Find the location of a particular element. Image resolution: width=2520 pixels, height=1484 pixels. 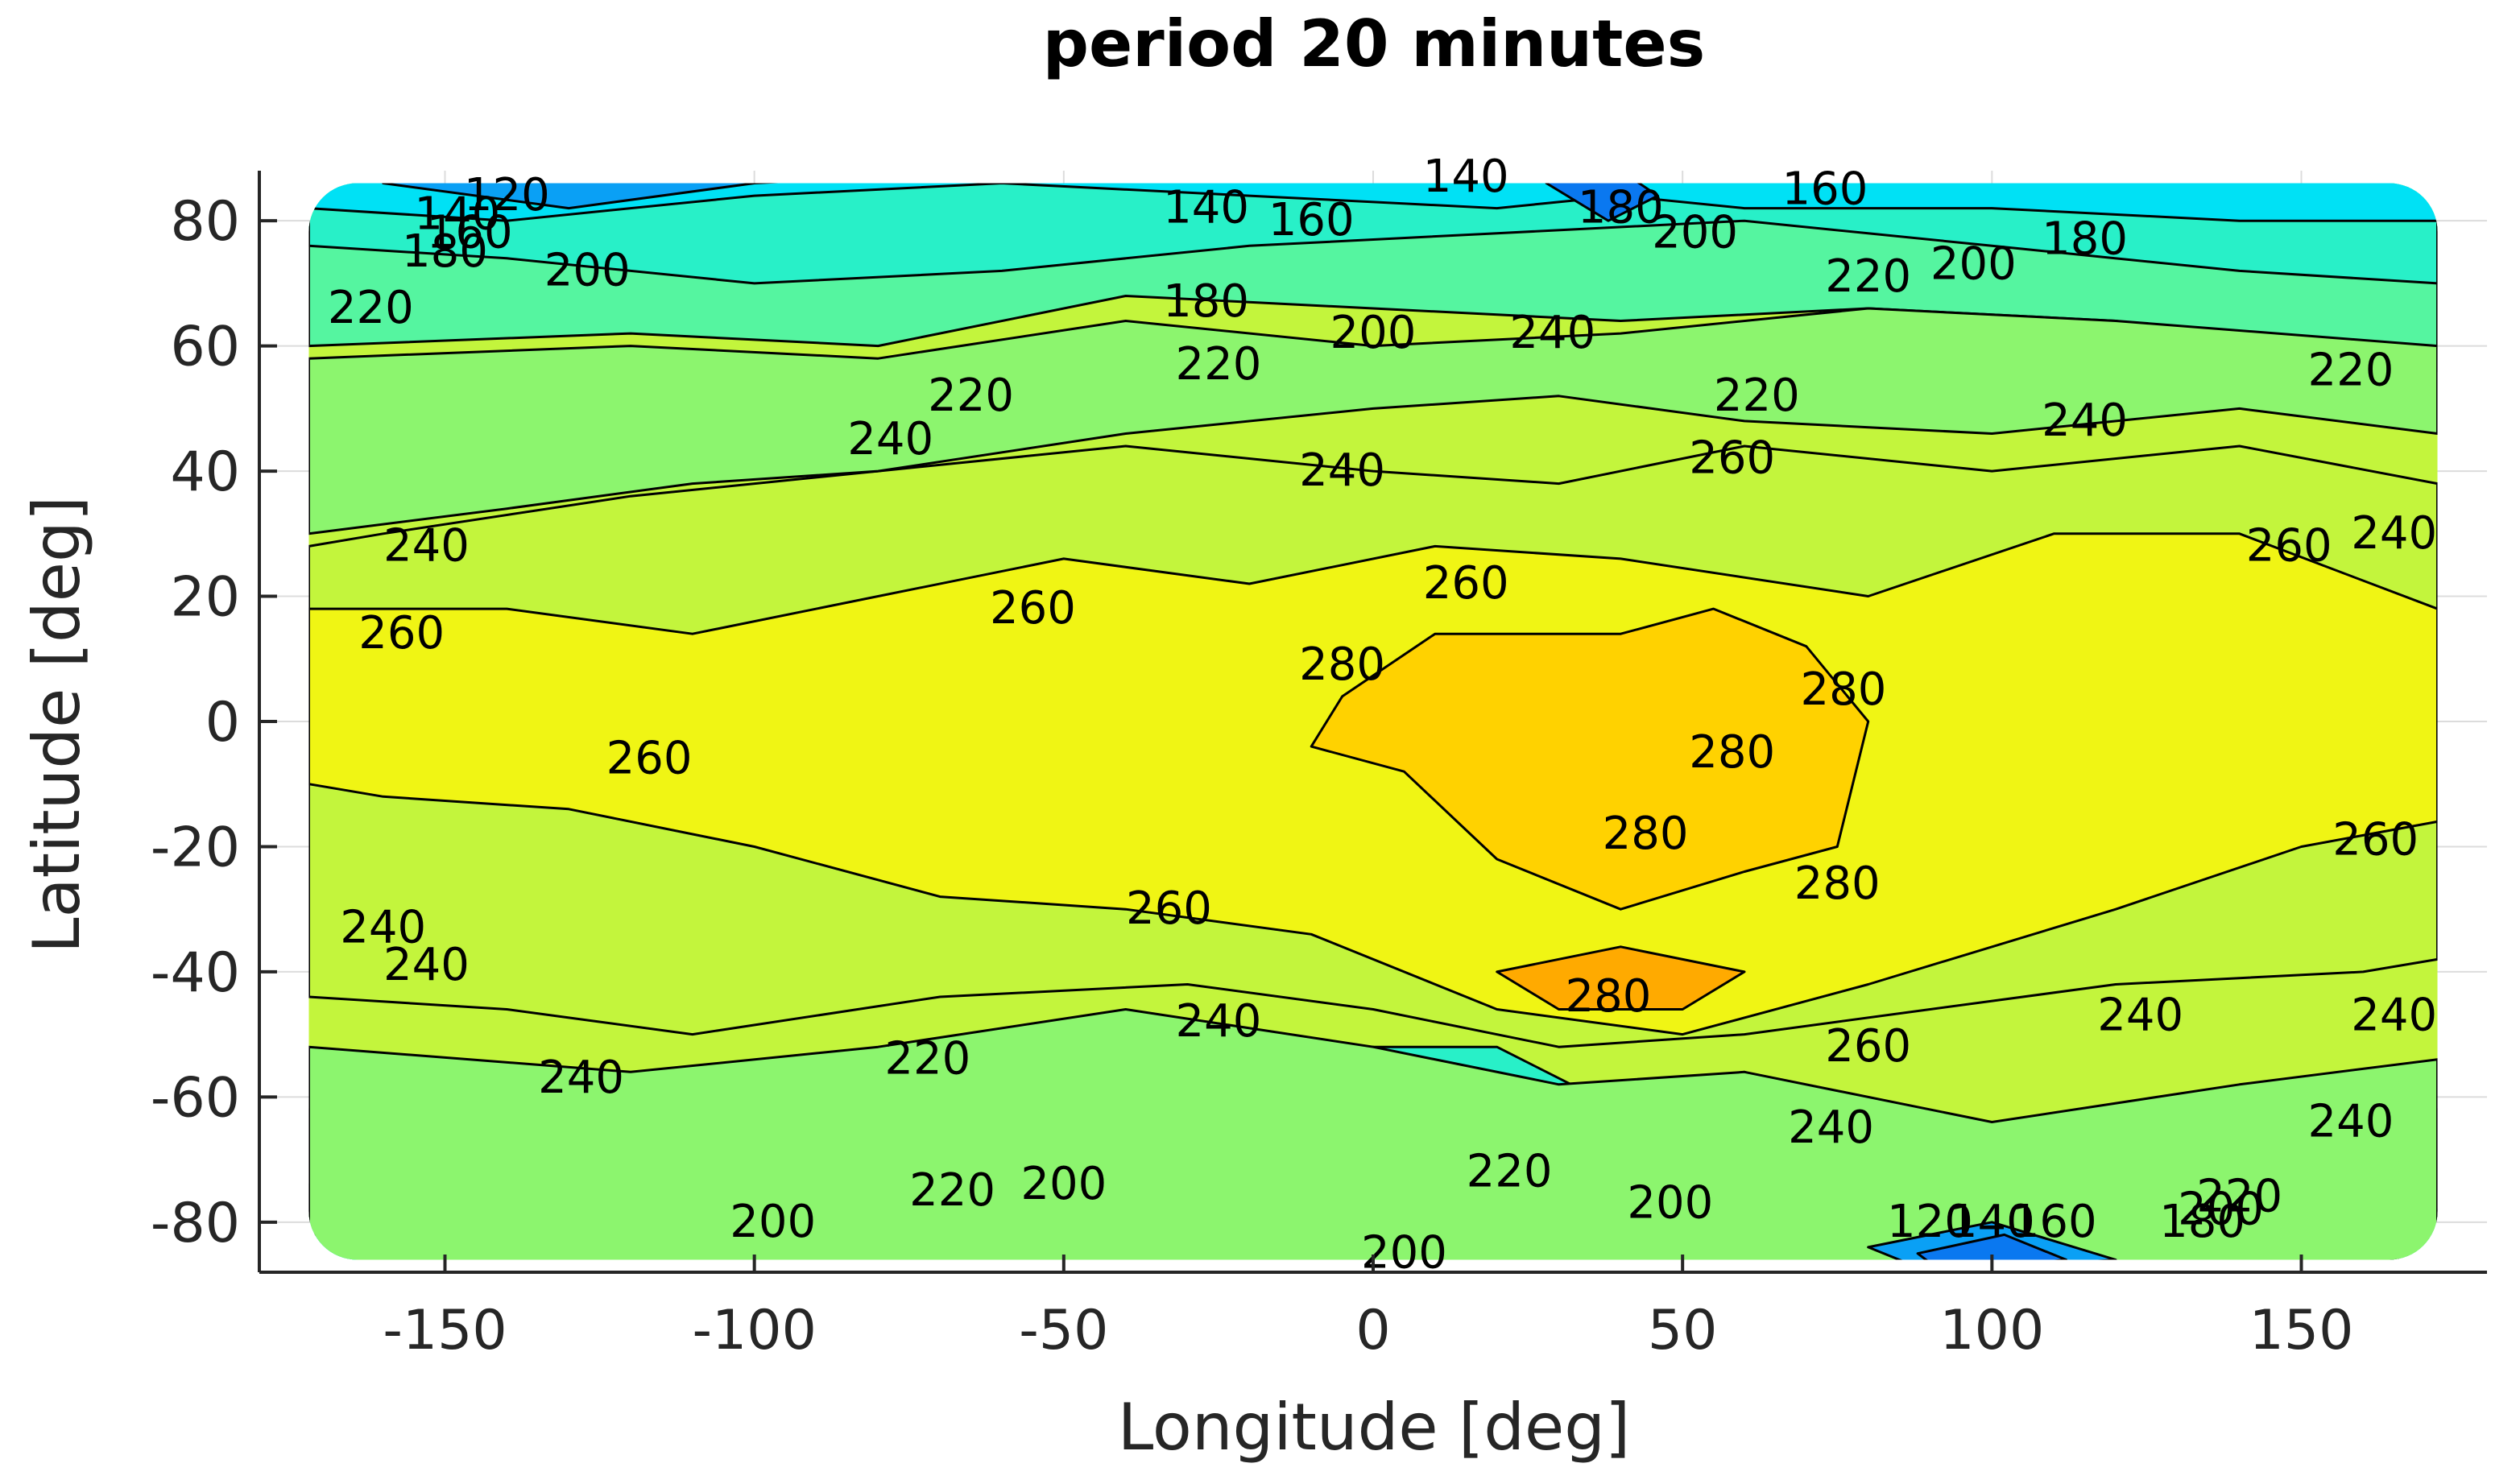

contour-label-40: 240 is located at coordinates (383, 928).